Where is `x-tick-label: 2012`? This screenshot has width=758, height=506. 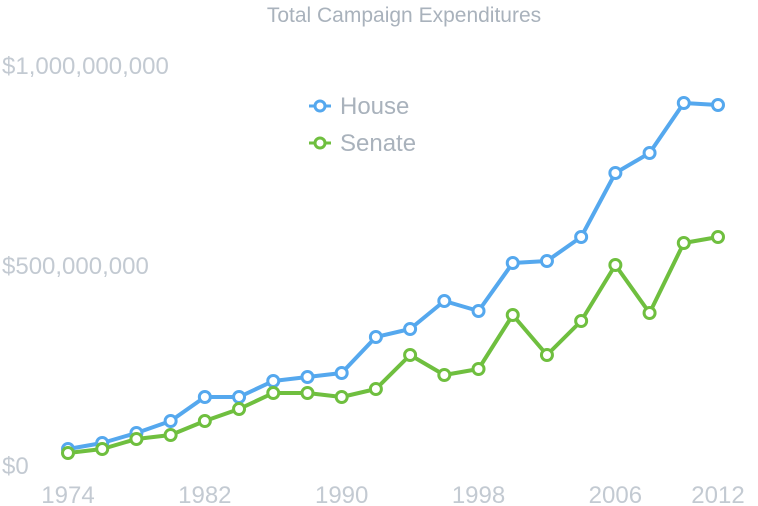 x-tick-label: 2012 is located at coordinates (717, 494).